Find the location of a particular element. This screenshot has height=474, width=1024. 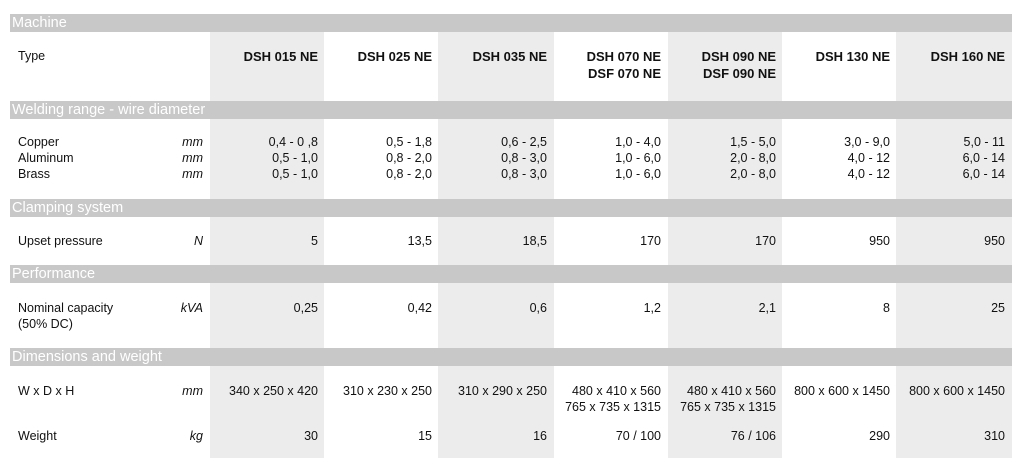

copper-cell: 0,5 - 1,8 is located at coordinates (409, 142).